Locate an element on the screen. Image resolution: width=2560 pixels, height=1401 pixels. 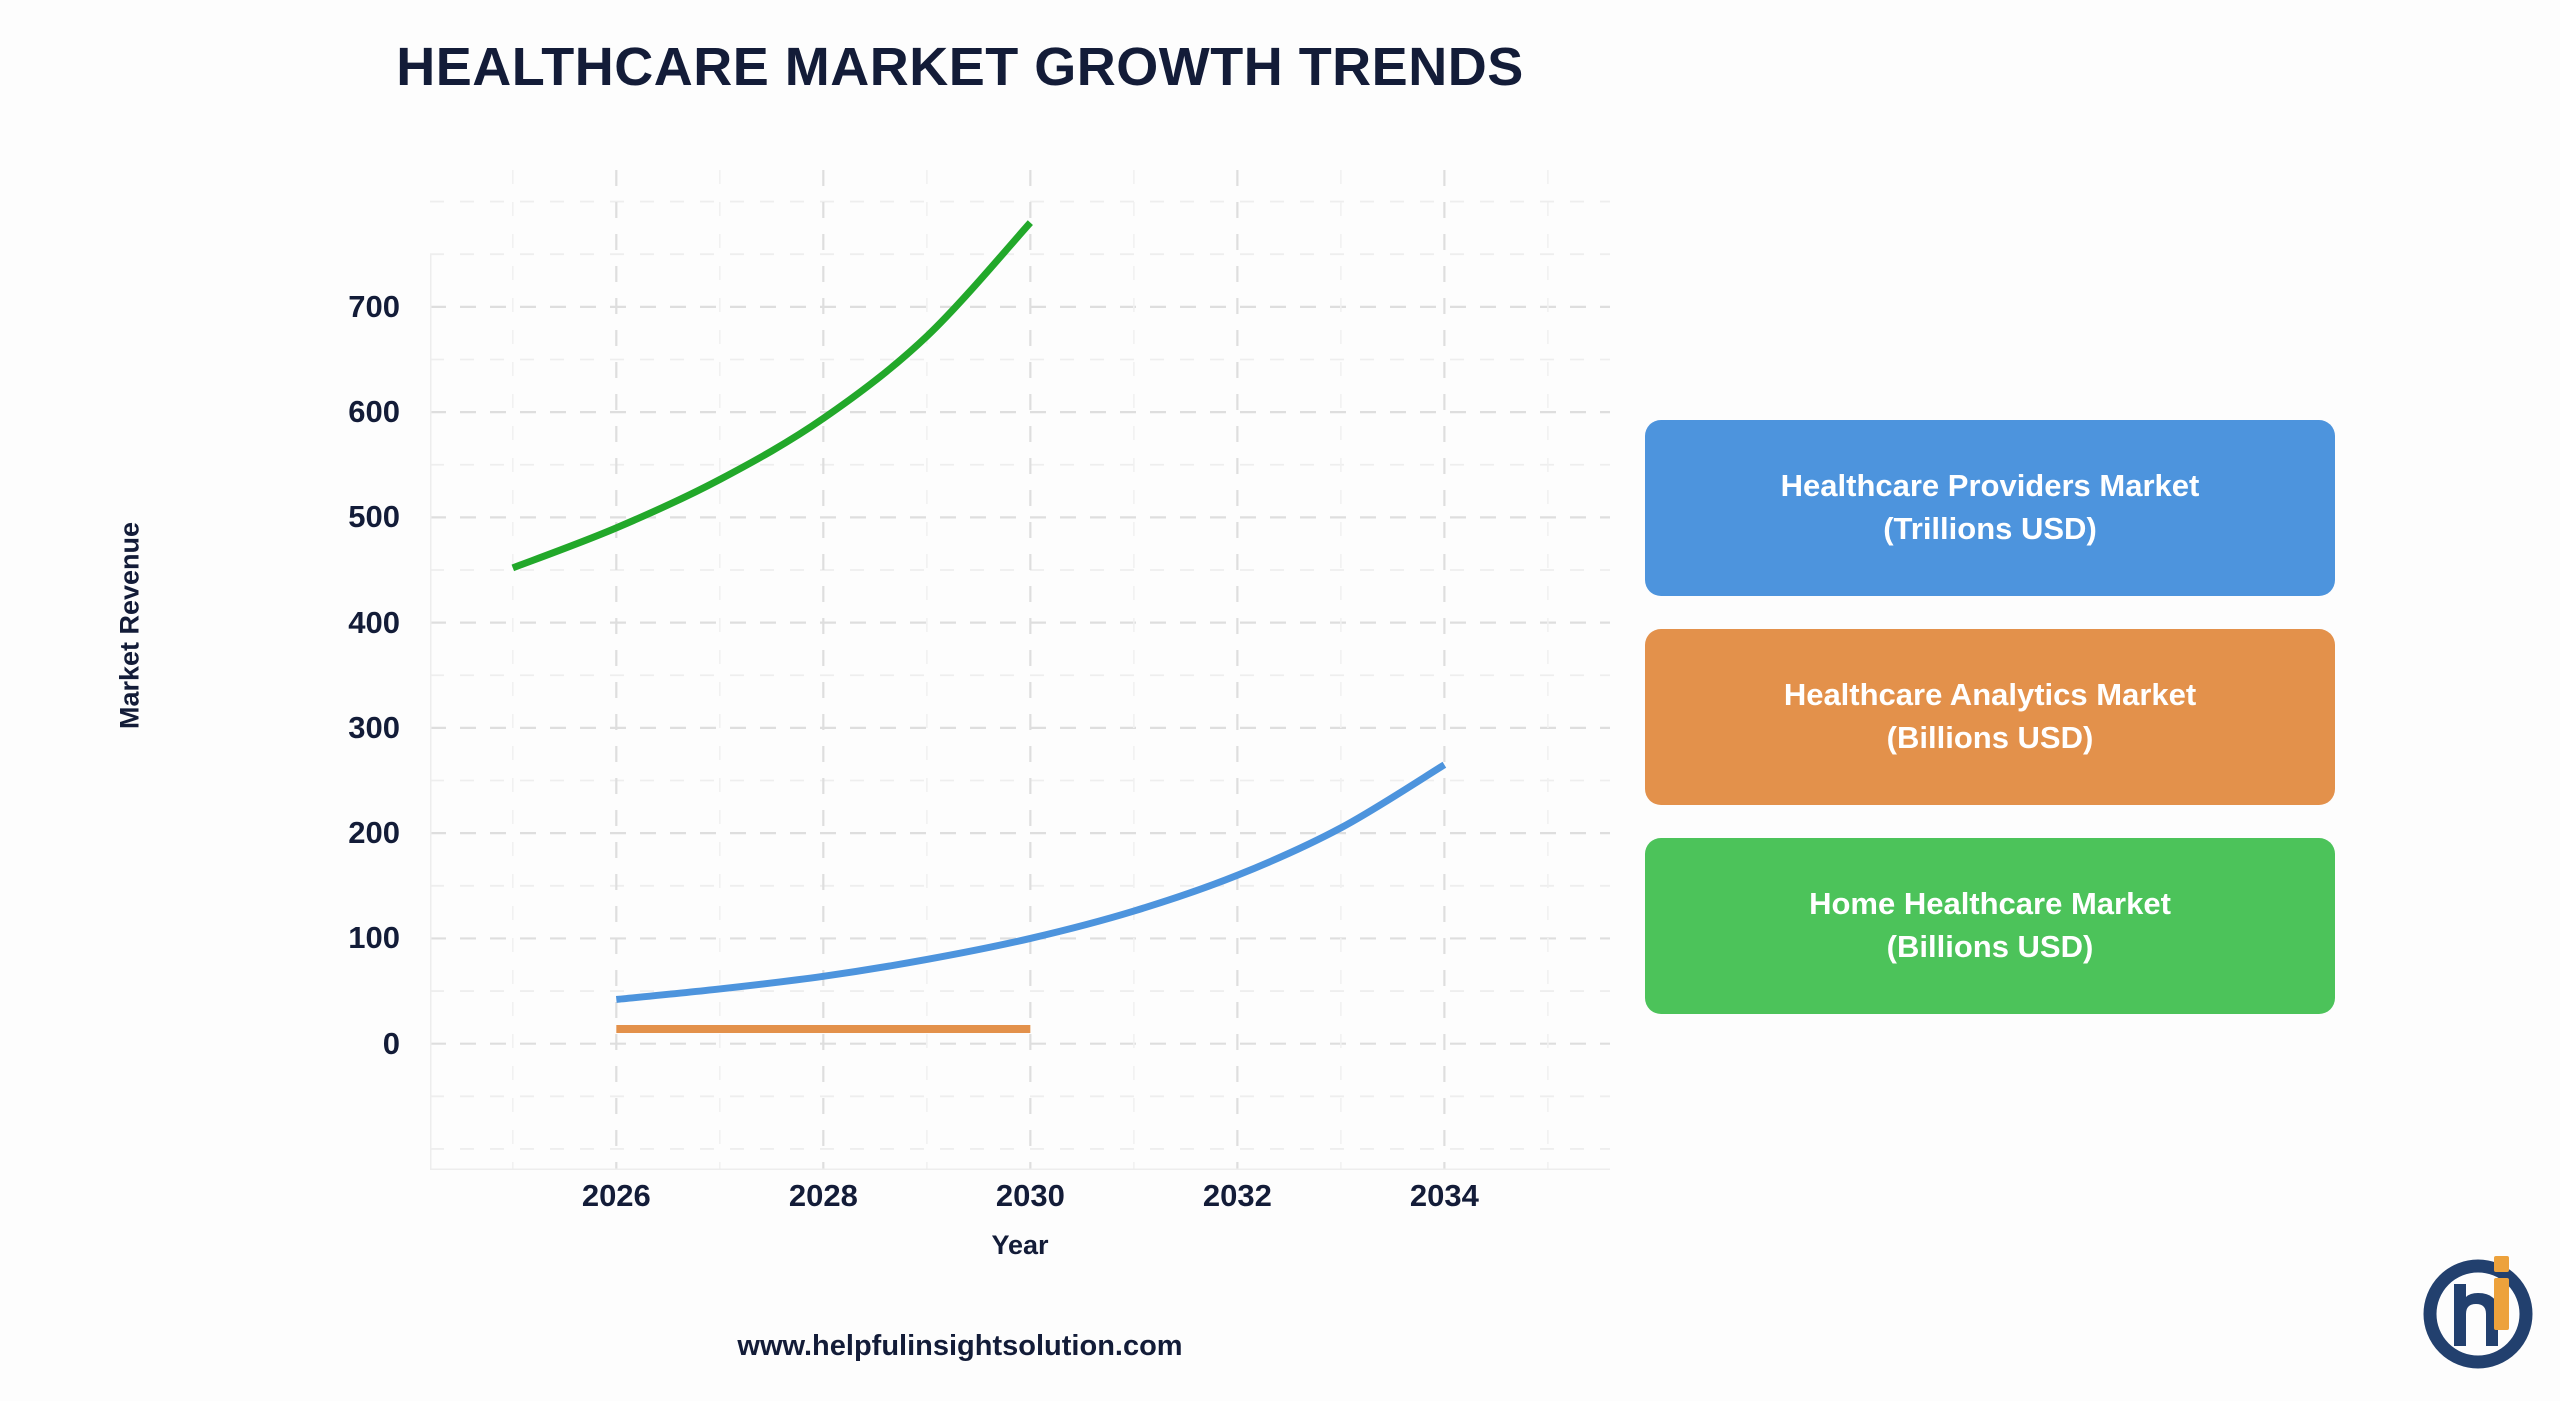
x-axis-title: Year is located at coordinates (1020, 1245).